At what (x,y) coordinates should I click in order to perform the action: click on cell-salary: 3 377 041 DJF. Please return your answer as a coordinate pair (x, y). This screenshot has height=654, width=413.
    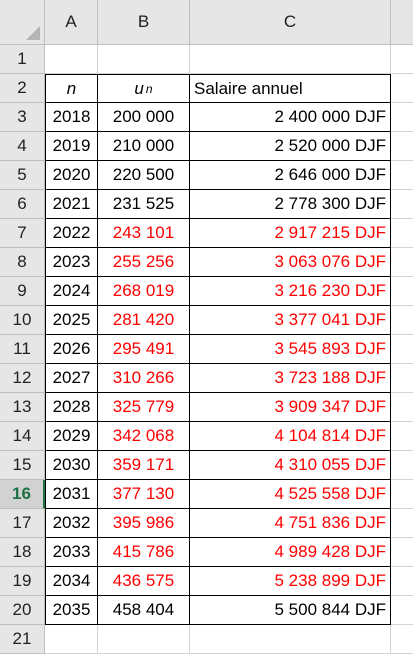
    Looking at the image, I should click on (290, 320).